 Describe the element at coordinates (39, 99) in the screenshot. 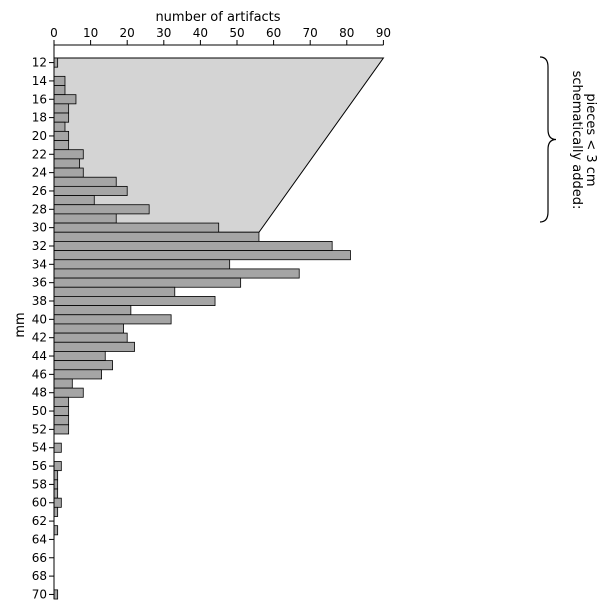

I see `y-tick-label: 16` at that location.